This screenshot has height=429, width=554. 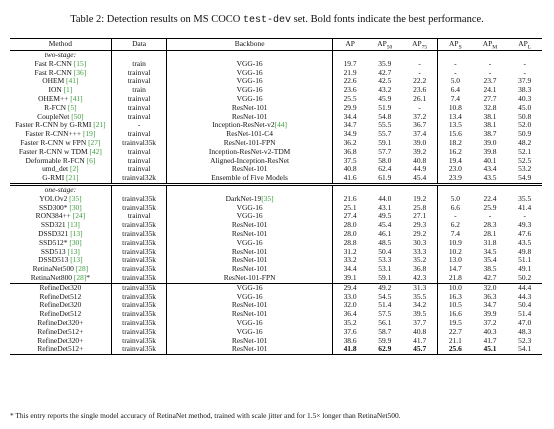 I want to click on citation-ref: [6], so click(x=91, y=160).